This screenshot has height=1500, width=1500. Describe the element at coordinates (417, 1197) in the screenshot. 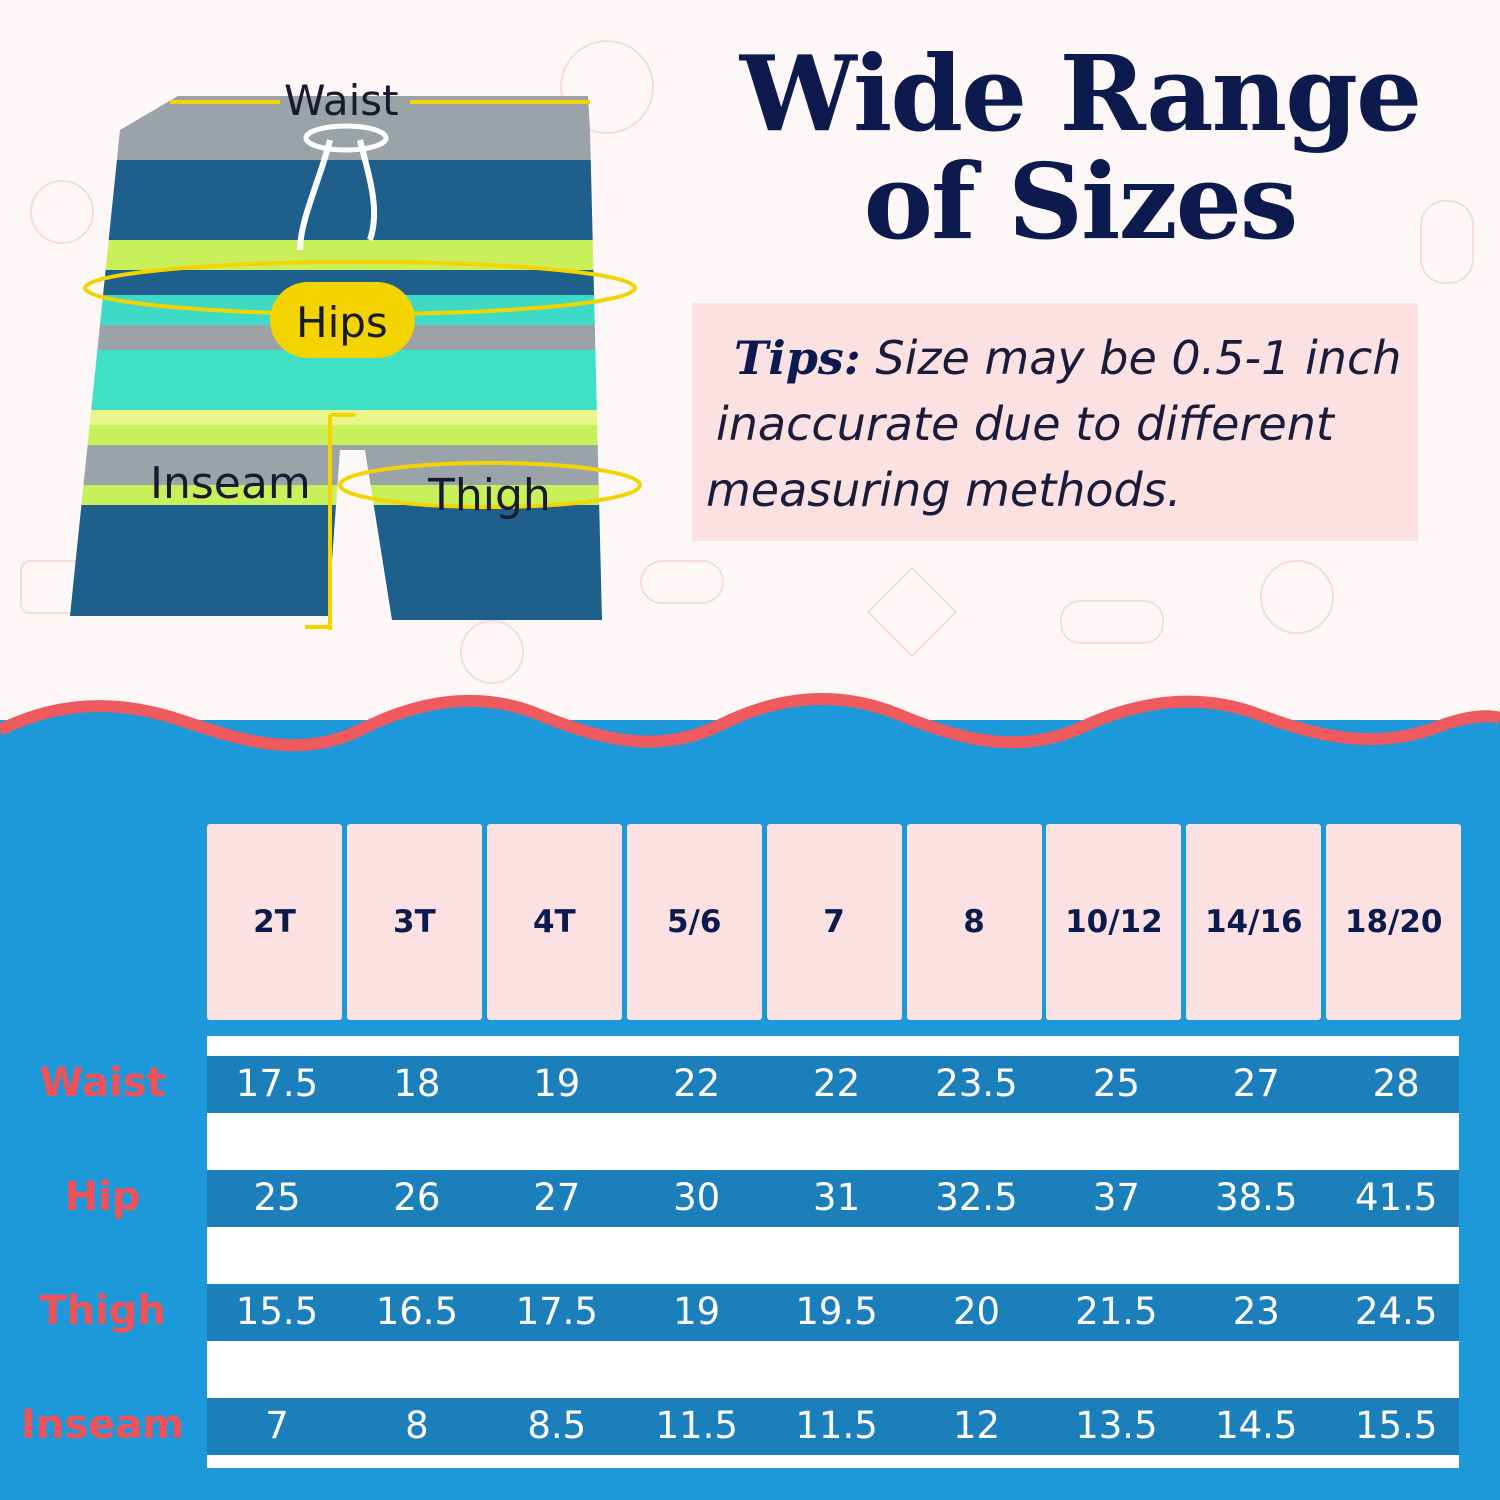

I see `cell-hip-1: 26` at that location.